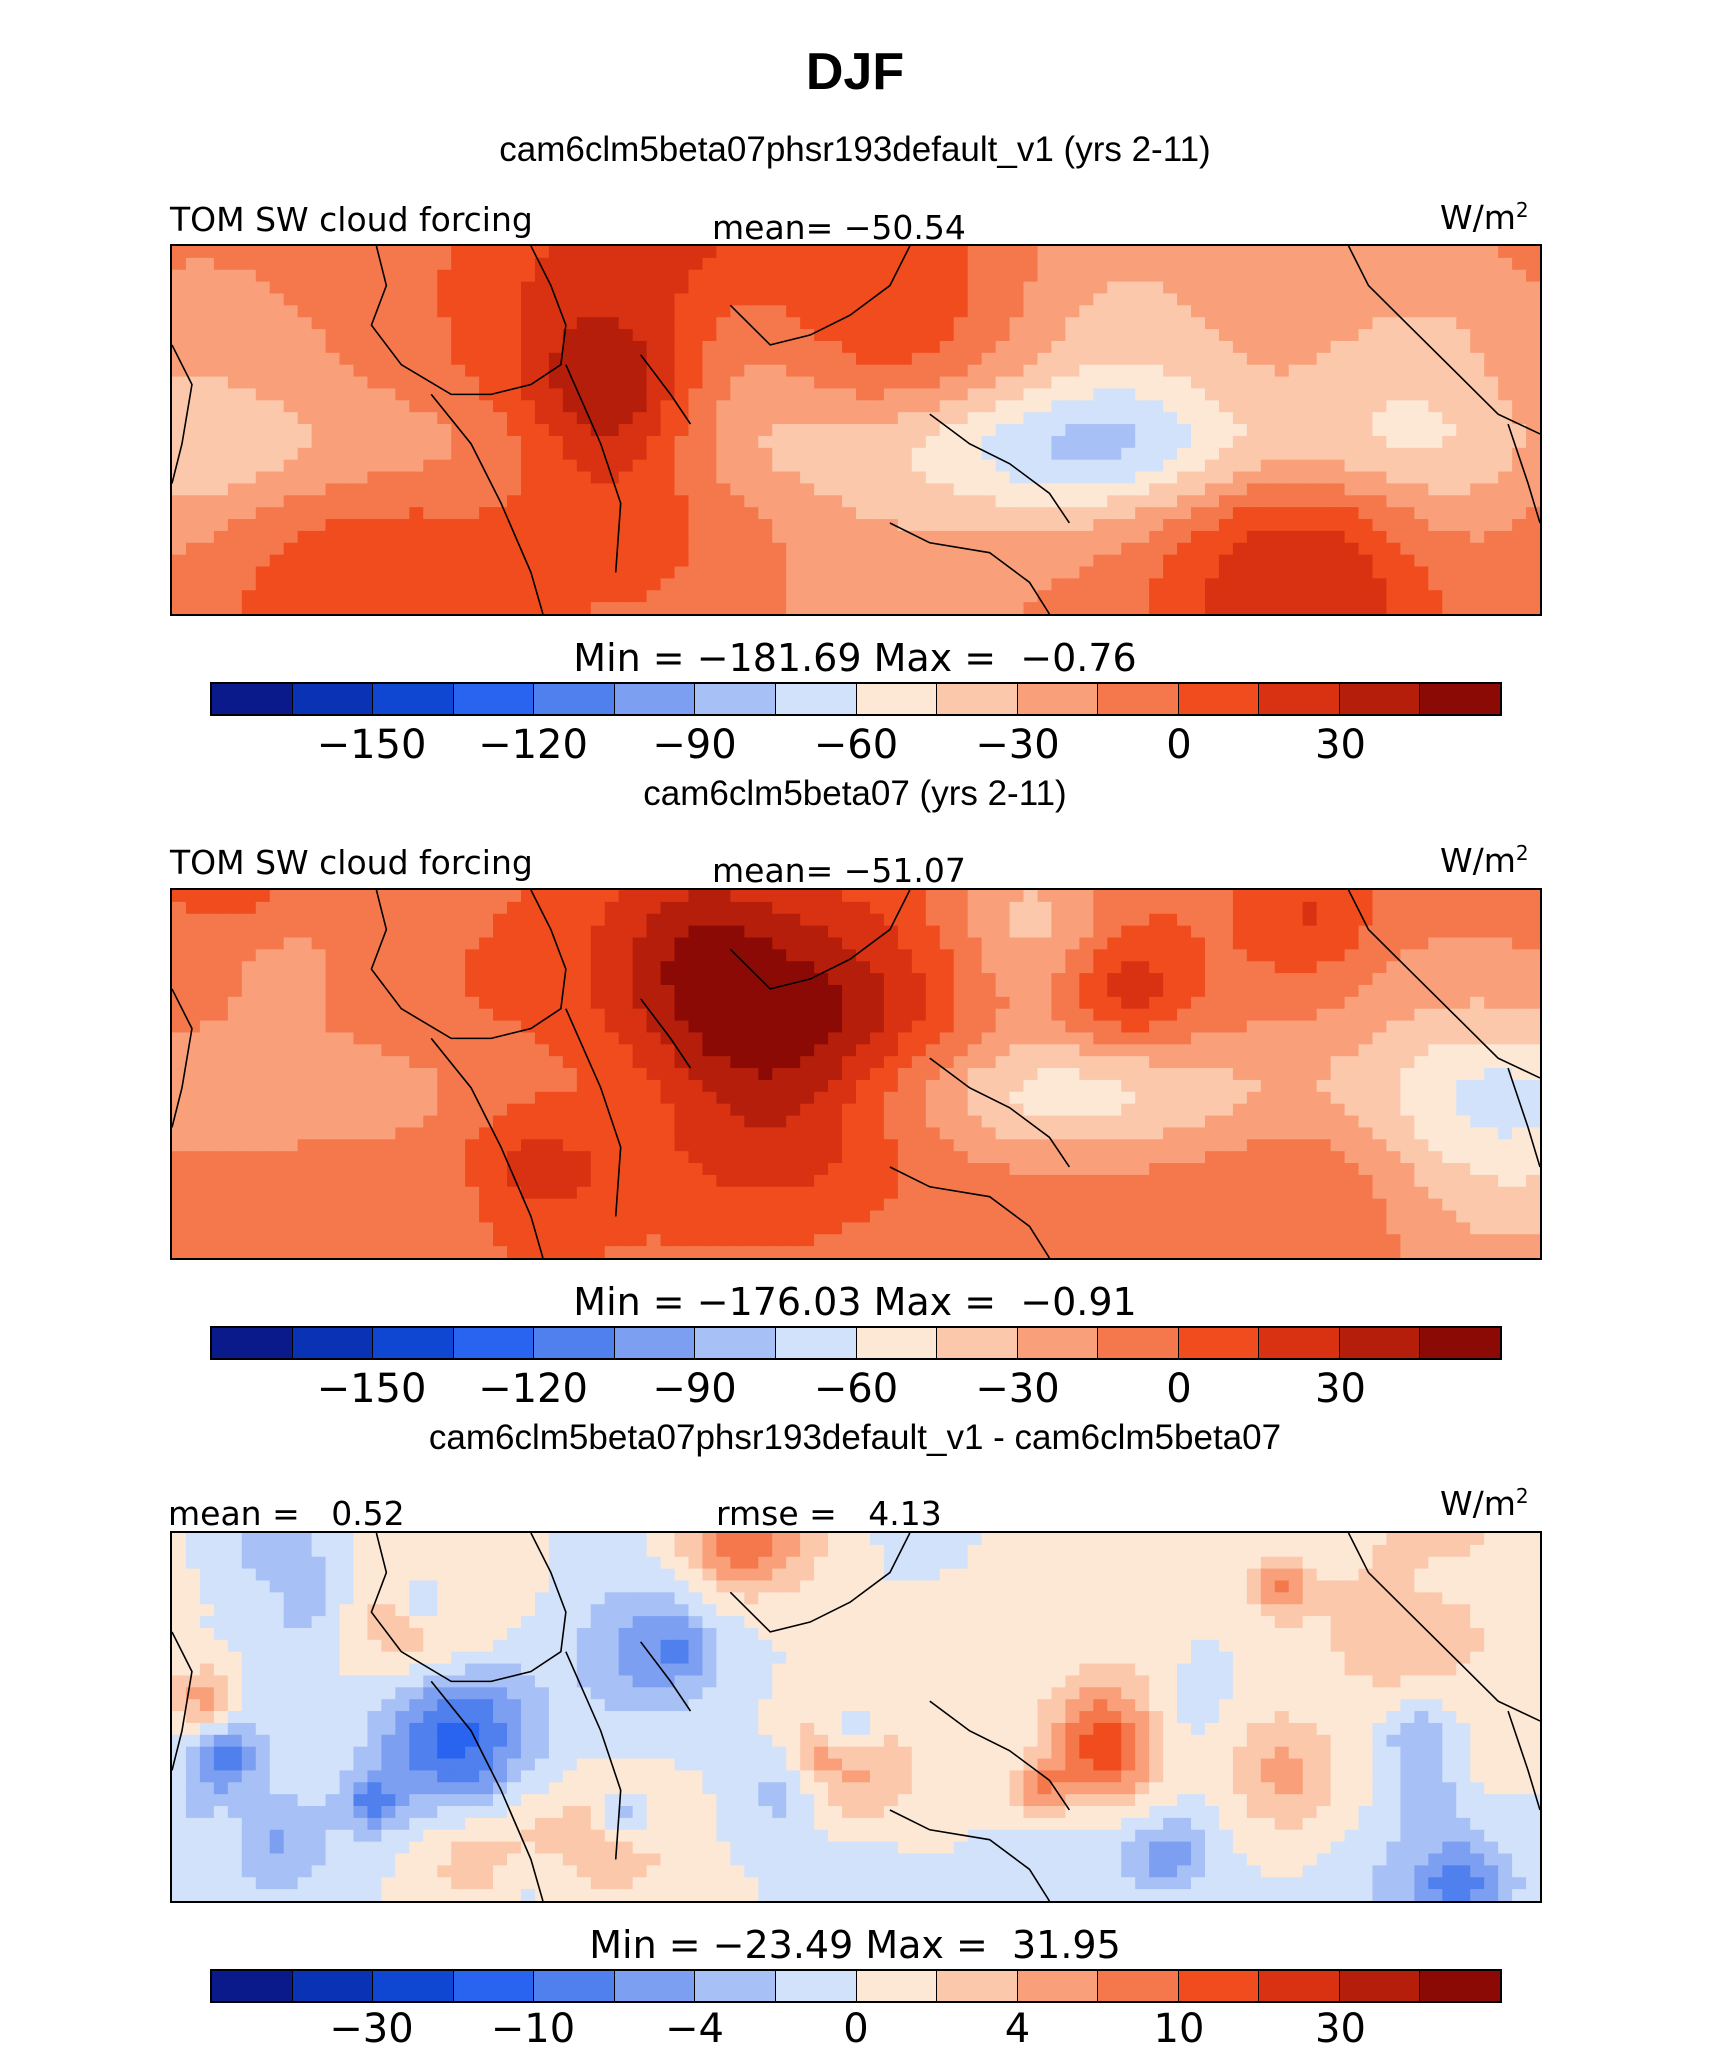 This screenshot has height=2052, width=1710. Describe the element at coordinates (351, 219) in the screenshot. I see `panel-1-variable: TOM SW cloud forcing` at that location.